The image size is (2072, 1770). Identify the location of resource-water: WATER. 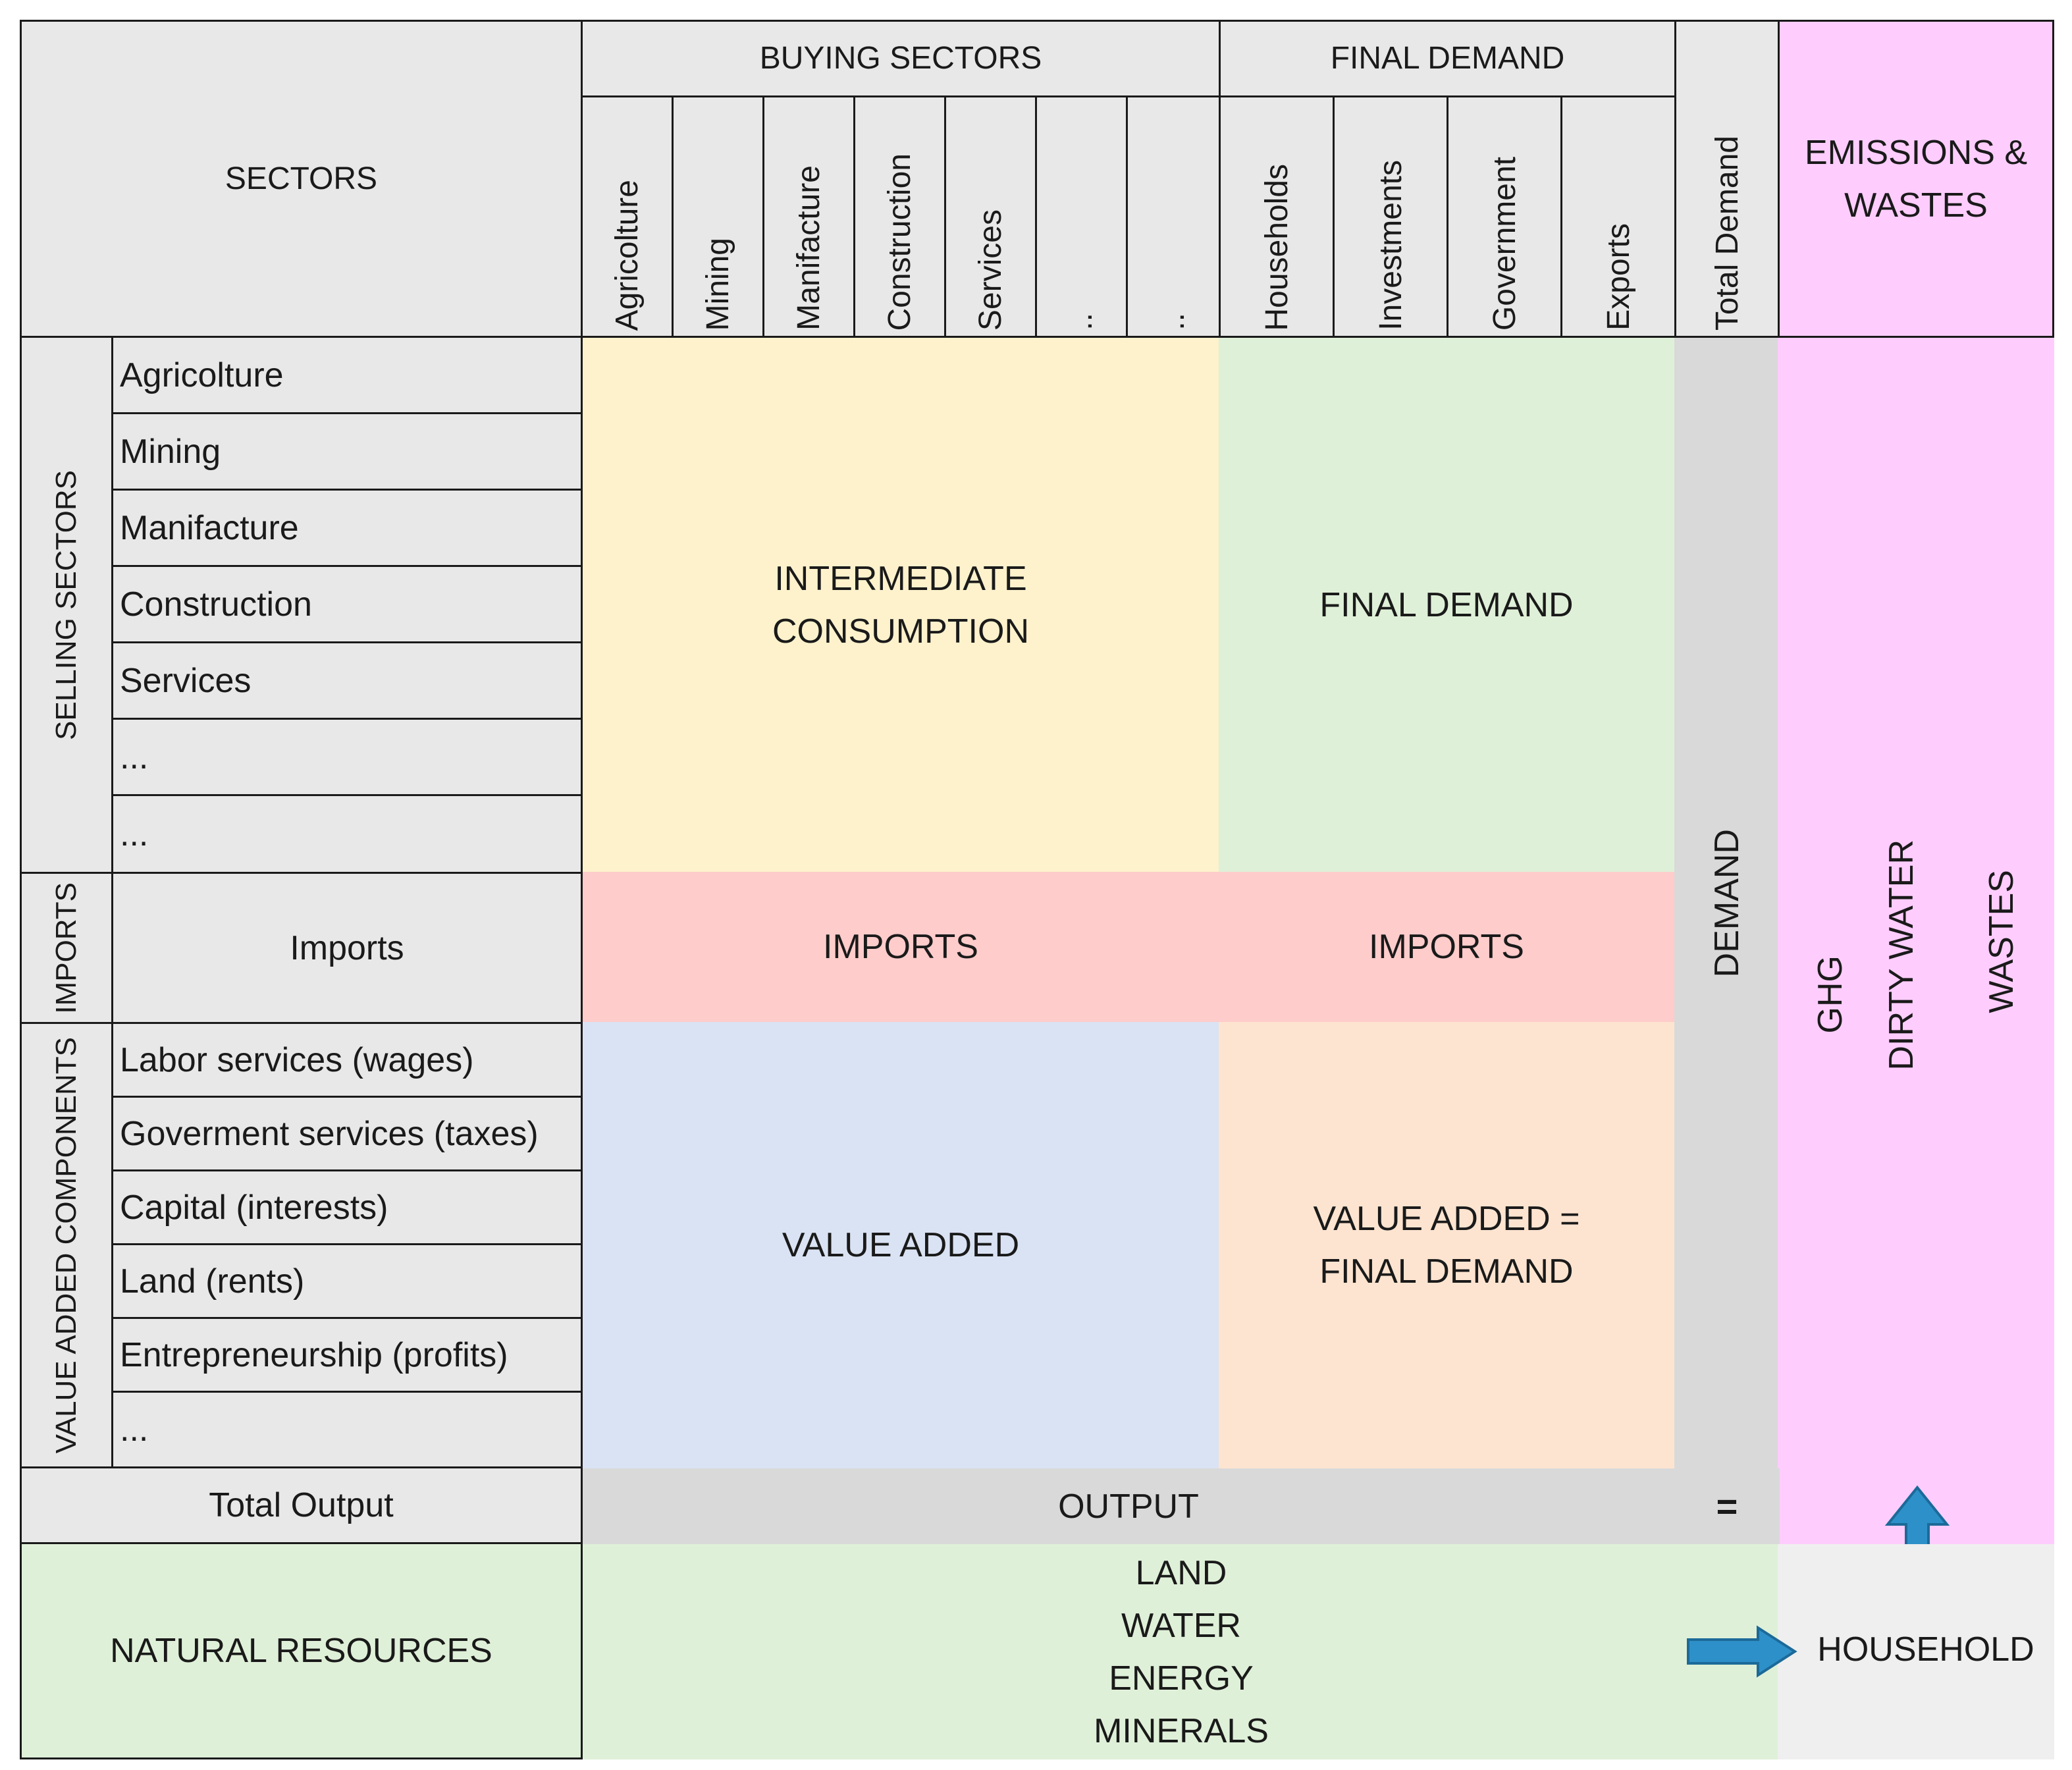
(1181, 1626).